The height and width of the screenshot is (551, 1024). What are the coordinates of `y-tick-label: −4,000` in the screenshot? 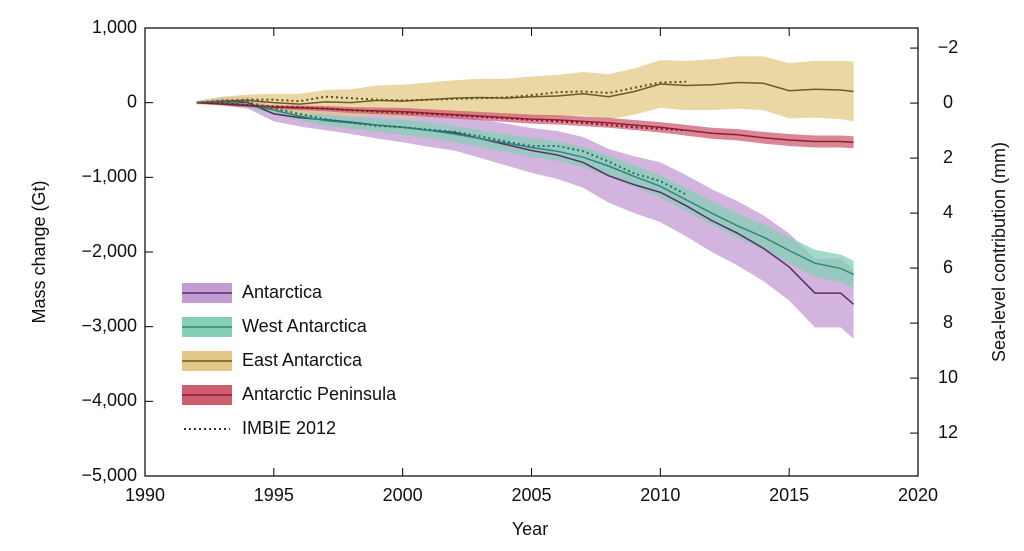 It's located at (109, 400).